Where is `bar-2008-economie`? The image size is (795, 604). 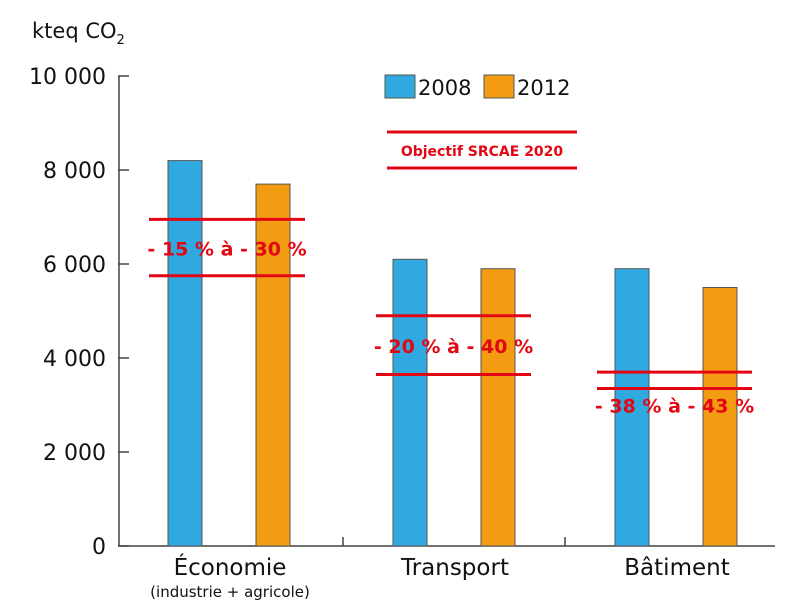
bar-2008-economie is located at coordinates (185, 353).